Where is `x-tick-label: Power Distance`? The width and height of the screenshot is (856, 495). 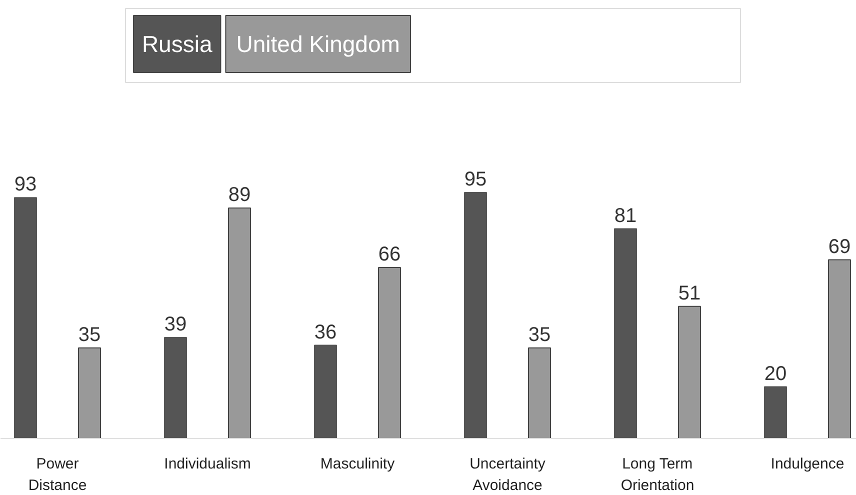 x-tick-label: Power Distance is located at coordinates (57, 475).